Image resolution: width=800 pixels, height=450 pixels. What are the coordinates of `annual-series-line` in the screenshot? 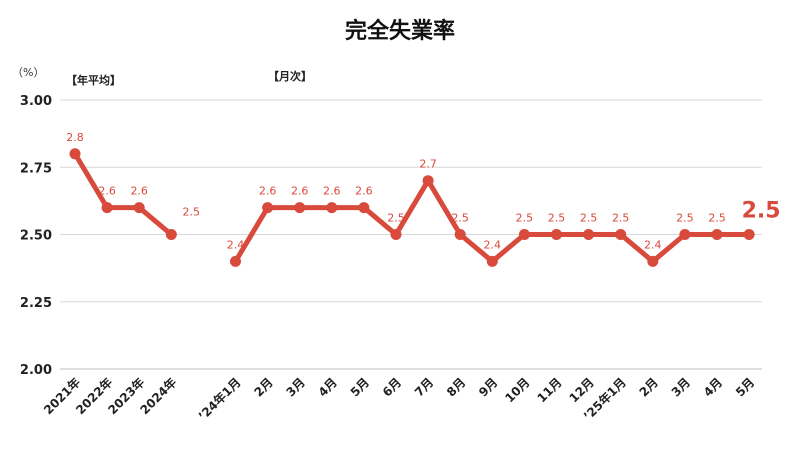 It's located at (123, 194).